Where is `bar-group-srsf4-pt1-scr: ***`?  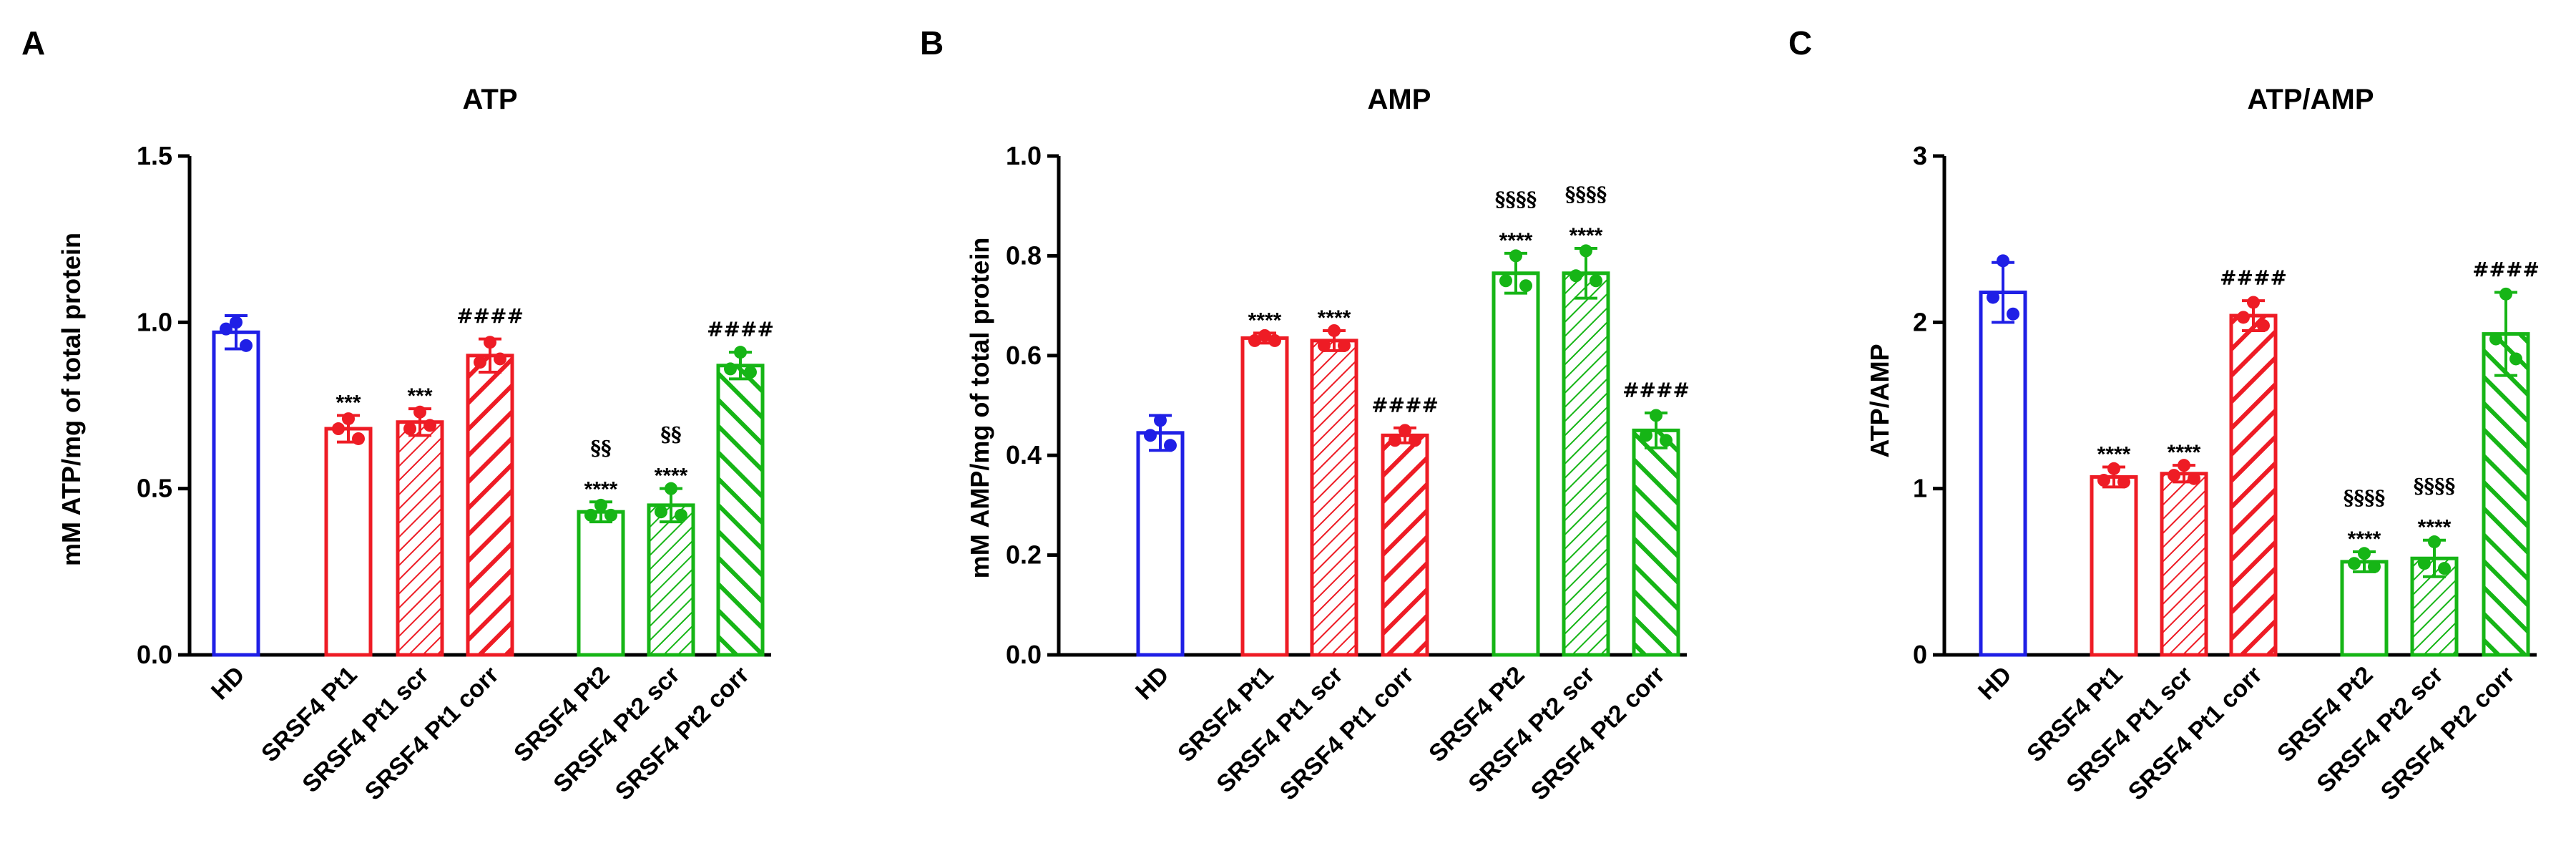
bar-group-srsf4-pt1-scr: *** is located at coordinates (420, 520).